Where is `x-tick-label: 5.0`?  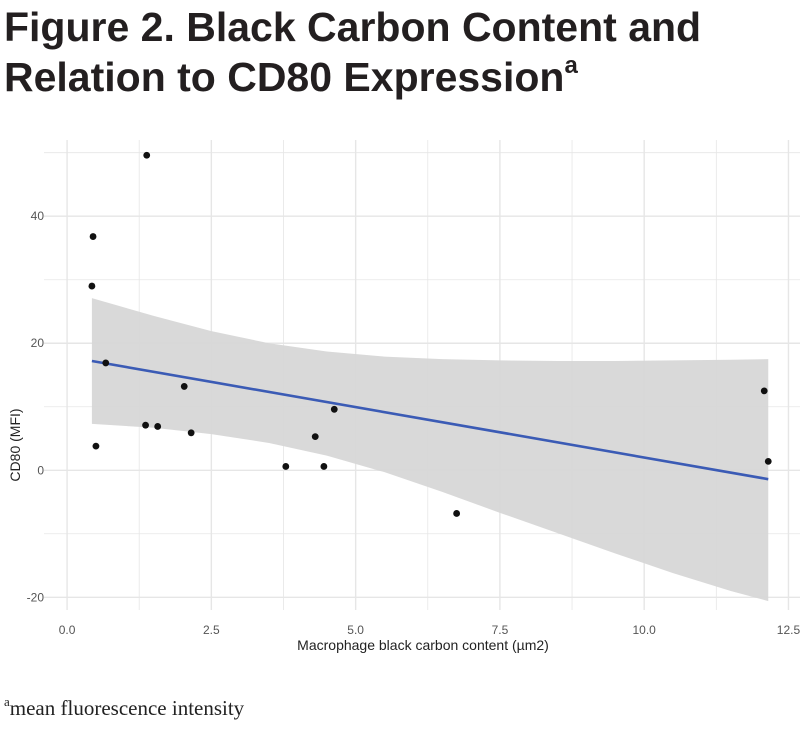 x-tick-label: 5.0 is located at coordinates (355, 630).